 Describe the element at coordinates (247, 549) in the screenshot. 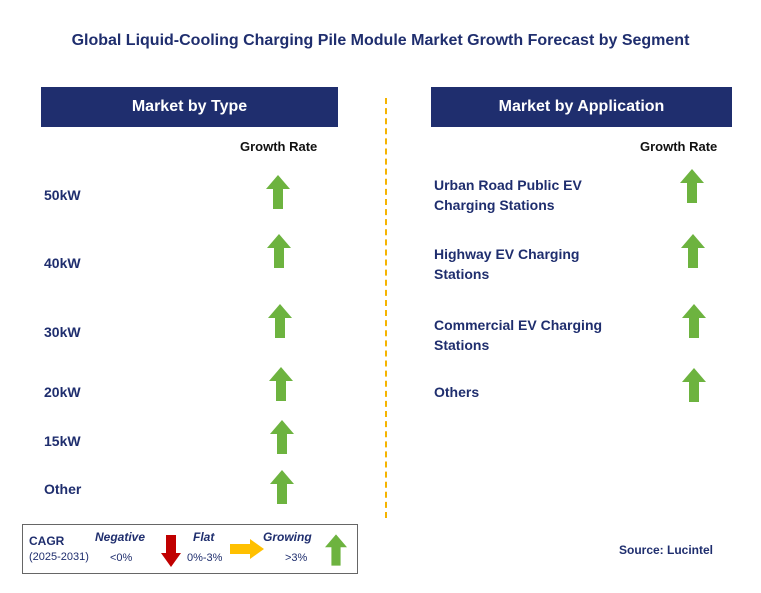

I see `orange-right-arrow-icon` at that location.